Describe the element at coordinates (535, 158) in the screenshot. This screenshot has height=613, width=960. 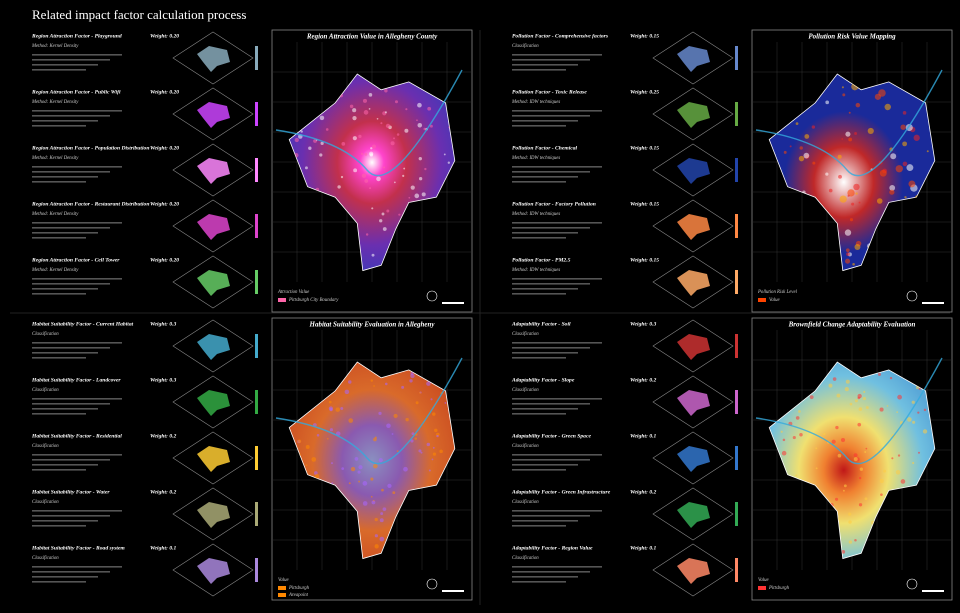
I see `factor-method: Method: IDW techniques` at that location.